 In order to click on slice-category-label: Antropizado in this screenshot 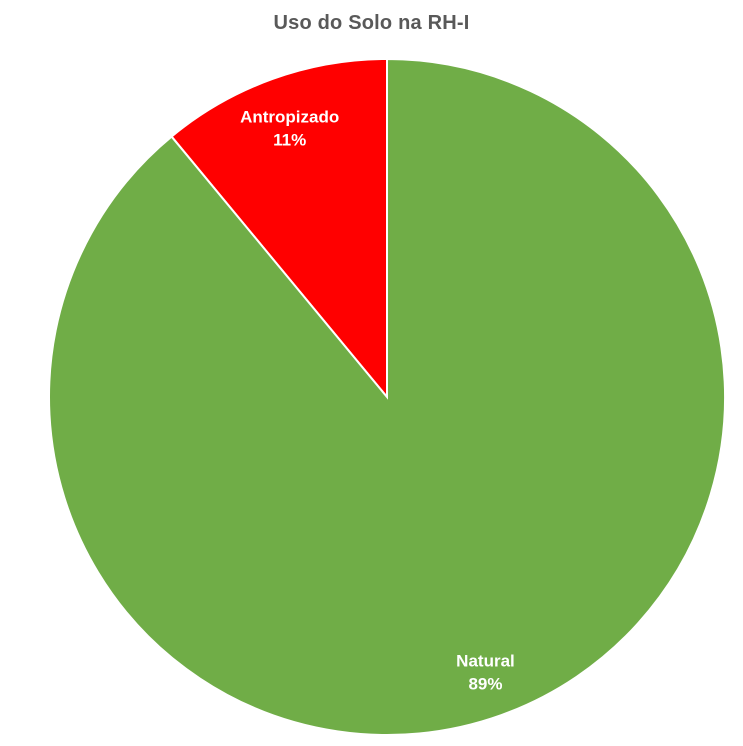, I will do `click(289, 117)`.